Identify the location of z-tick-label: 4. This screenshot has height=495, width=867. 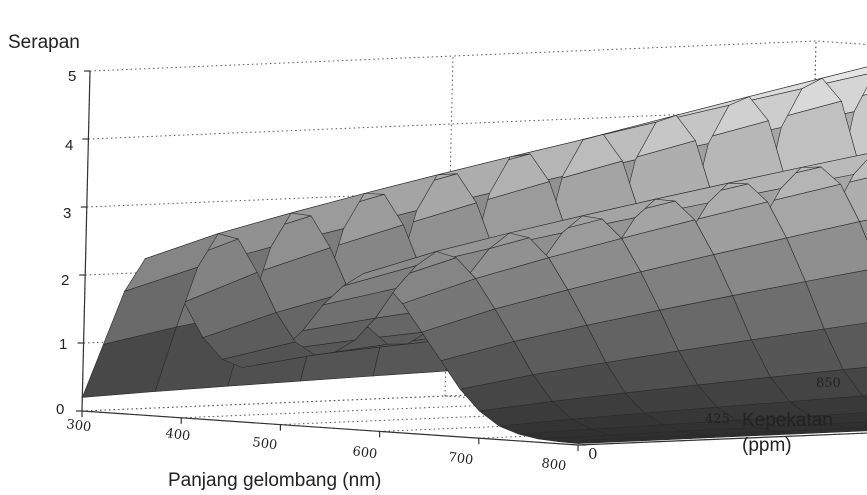
(69, 145).